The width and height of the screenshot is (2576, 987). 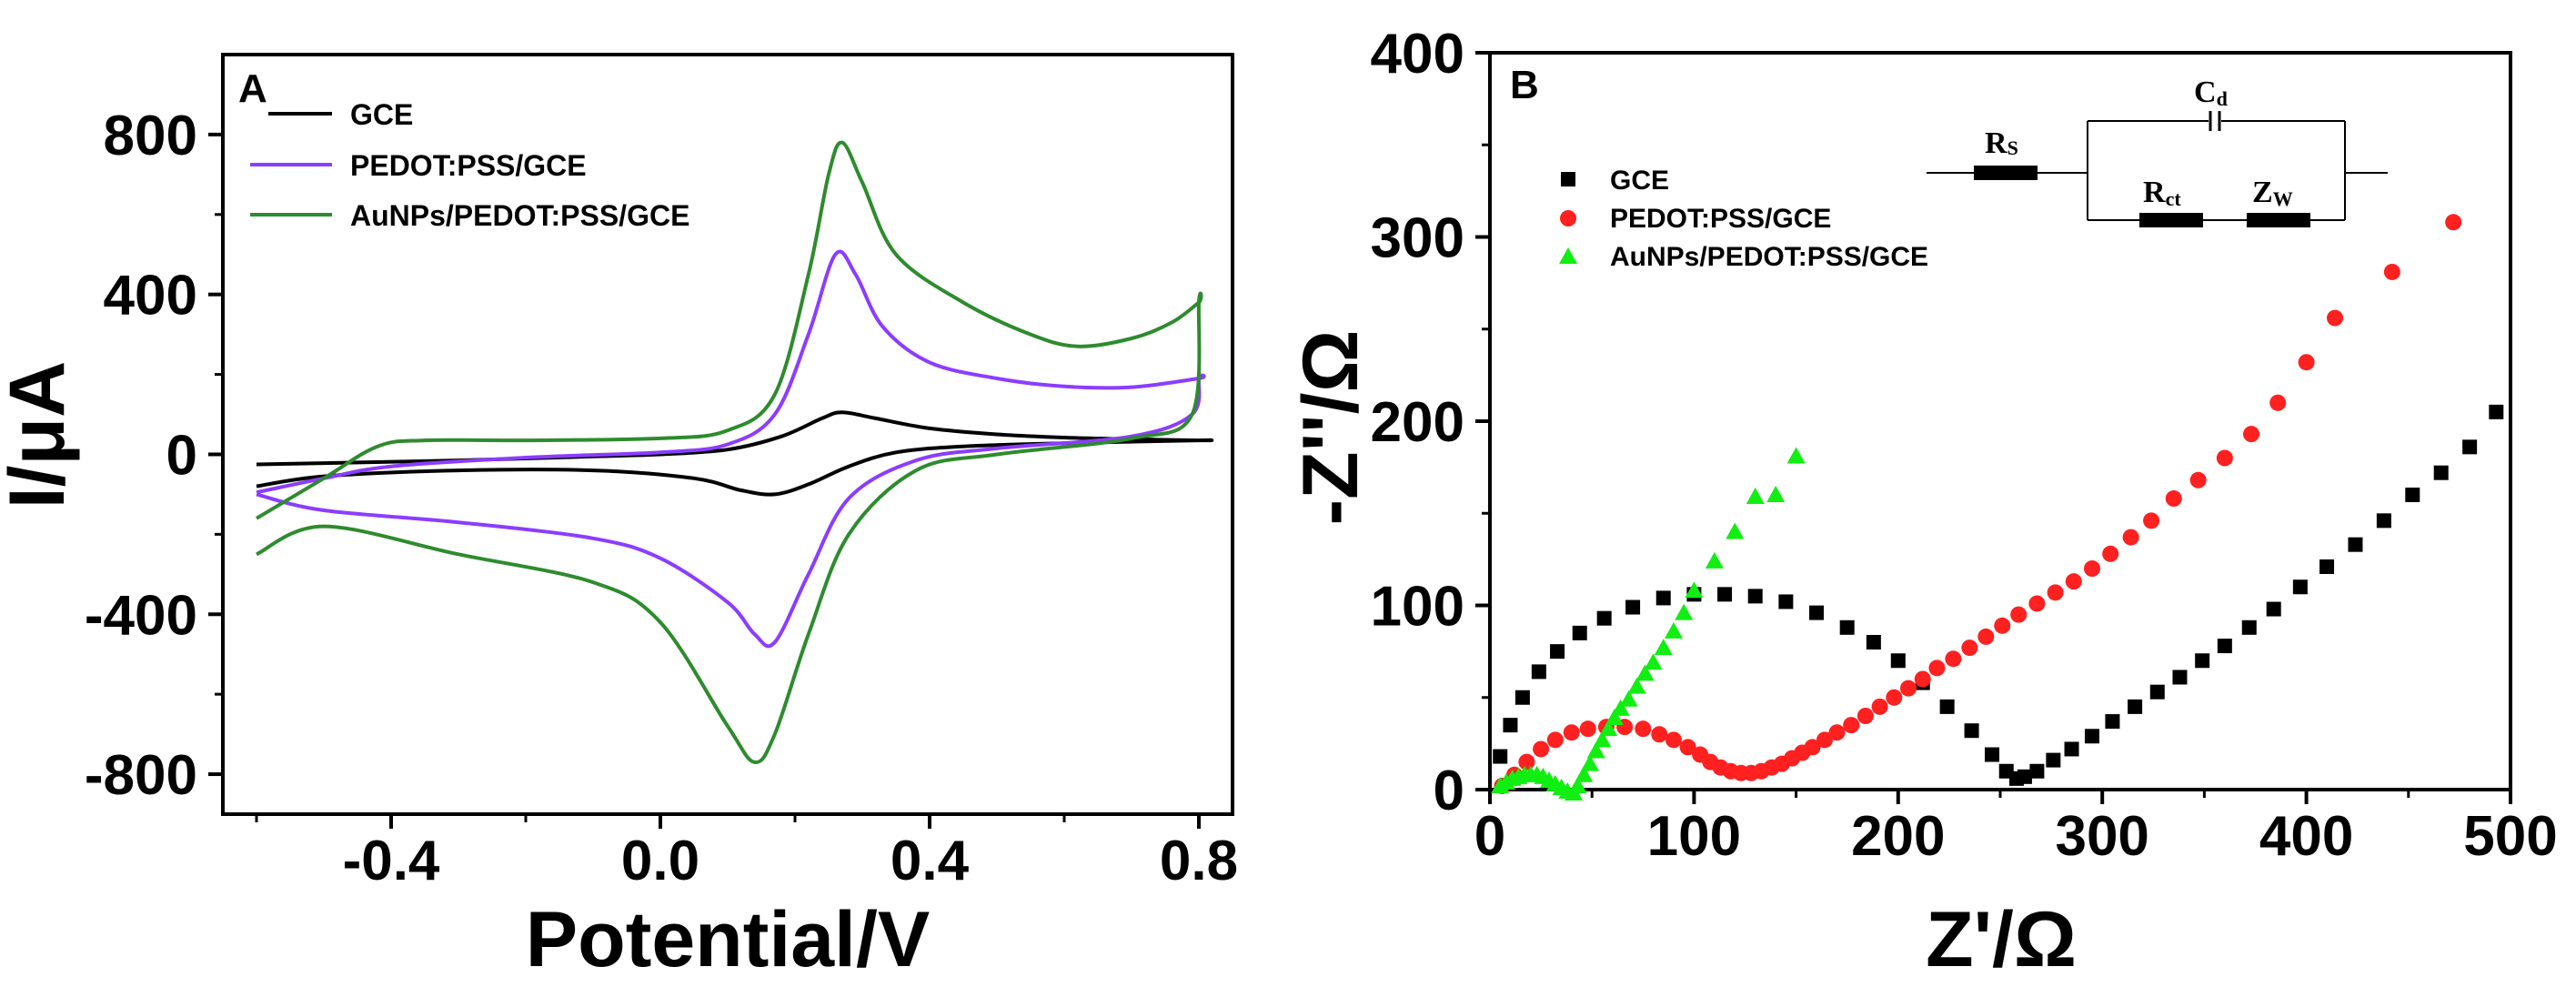 What do you see at coordinates (2001, 143) in the screenshot?
I see `circuit-label-rs: RS` at bounding box center [2001, 143].